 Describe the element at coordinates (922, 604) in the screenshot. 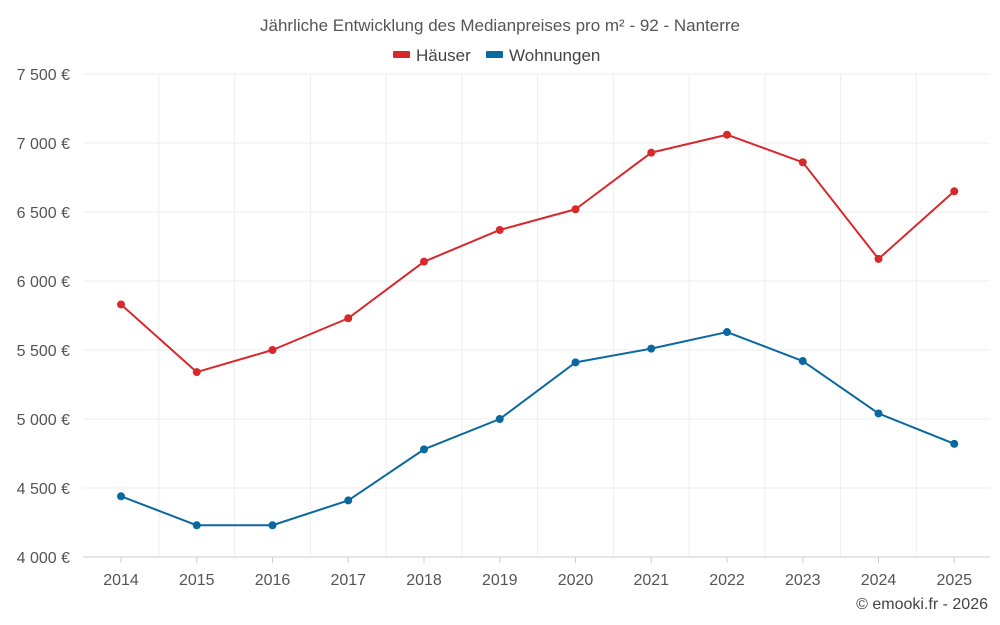

I see `credit-text: © emooki.fr - 2026` at that location.